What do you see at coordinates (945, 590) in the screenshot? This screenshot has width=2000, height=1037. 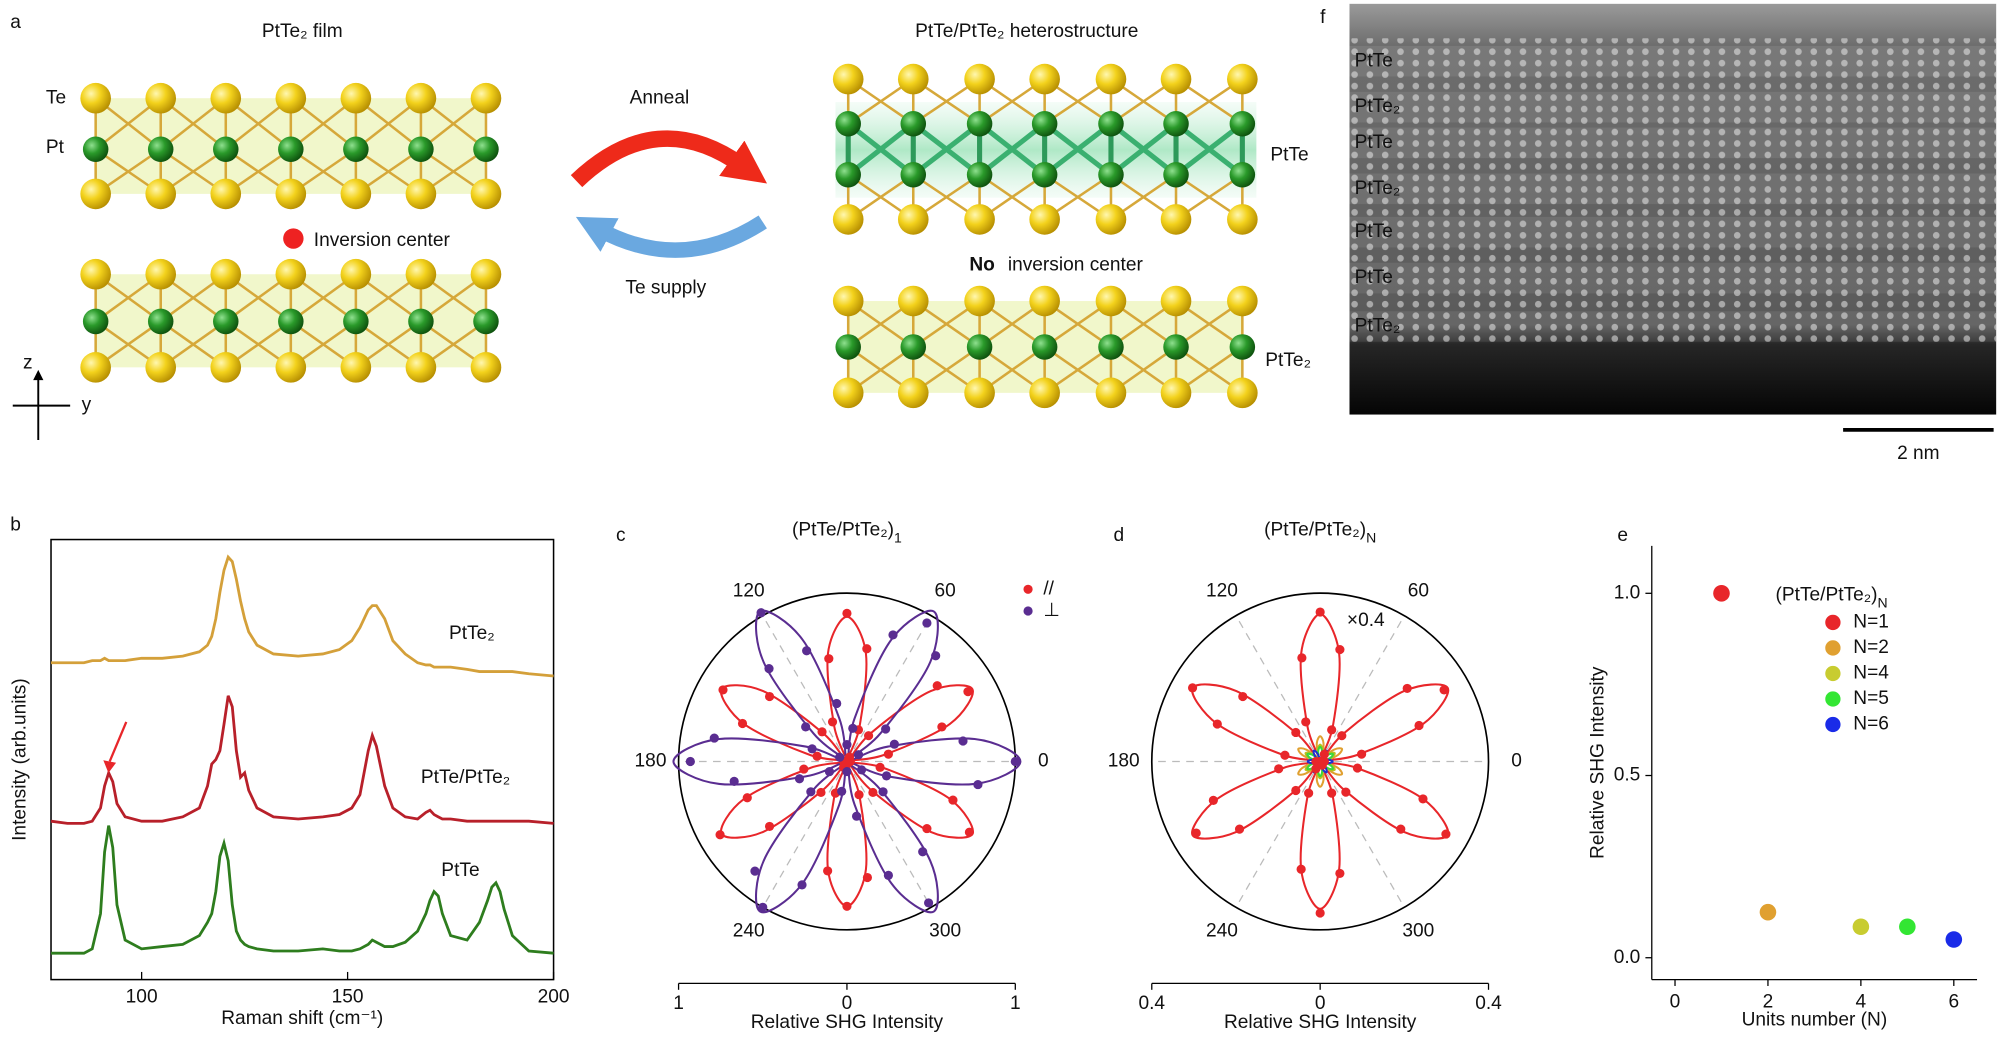 I see `angle-label: 60` at bounding box center [945, 590].